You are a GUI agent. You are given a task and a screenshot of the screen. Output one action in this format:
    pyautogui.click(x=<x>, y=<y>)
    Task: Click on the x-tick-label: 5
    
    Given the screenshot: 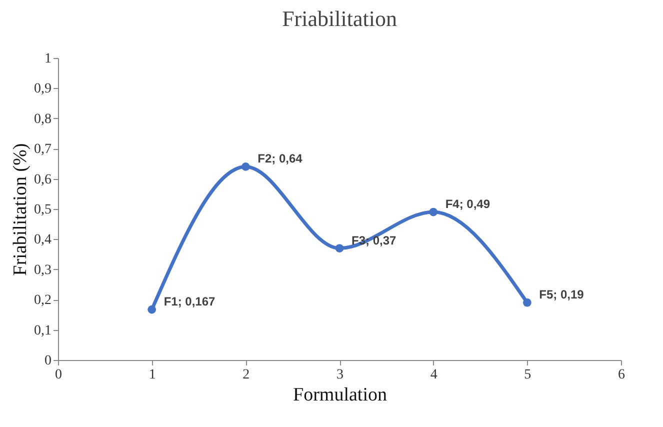 What is the action you would take?
    pyautogui.click(x=528, y=375)
    